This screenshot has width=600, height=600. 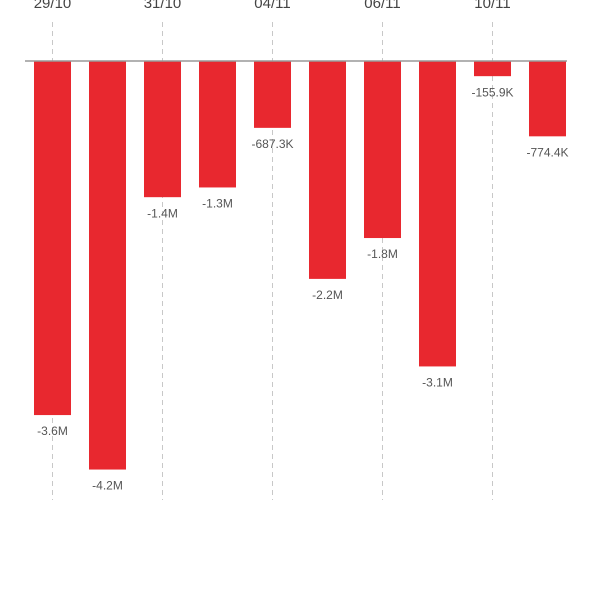 What do you see at coordinates (217, 204) in the screenshot?
I see `value-label: -1.3M` at bounding box center [217, 204].